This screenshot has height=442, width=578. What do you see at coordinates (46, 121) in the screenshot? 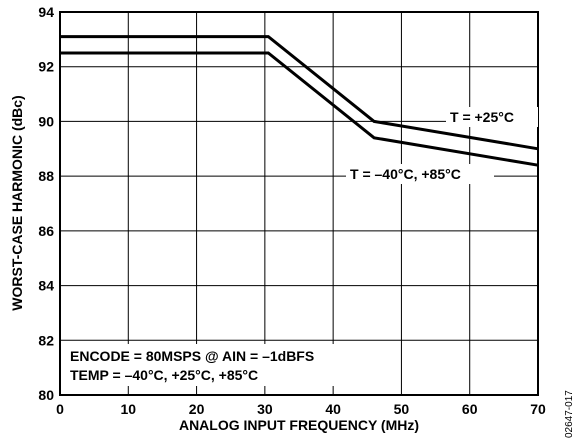
I see `y-tick-label-90: 90` at bounding box center [46, 121].